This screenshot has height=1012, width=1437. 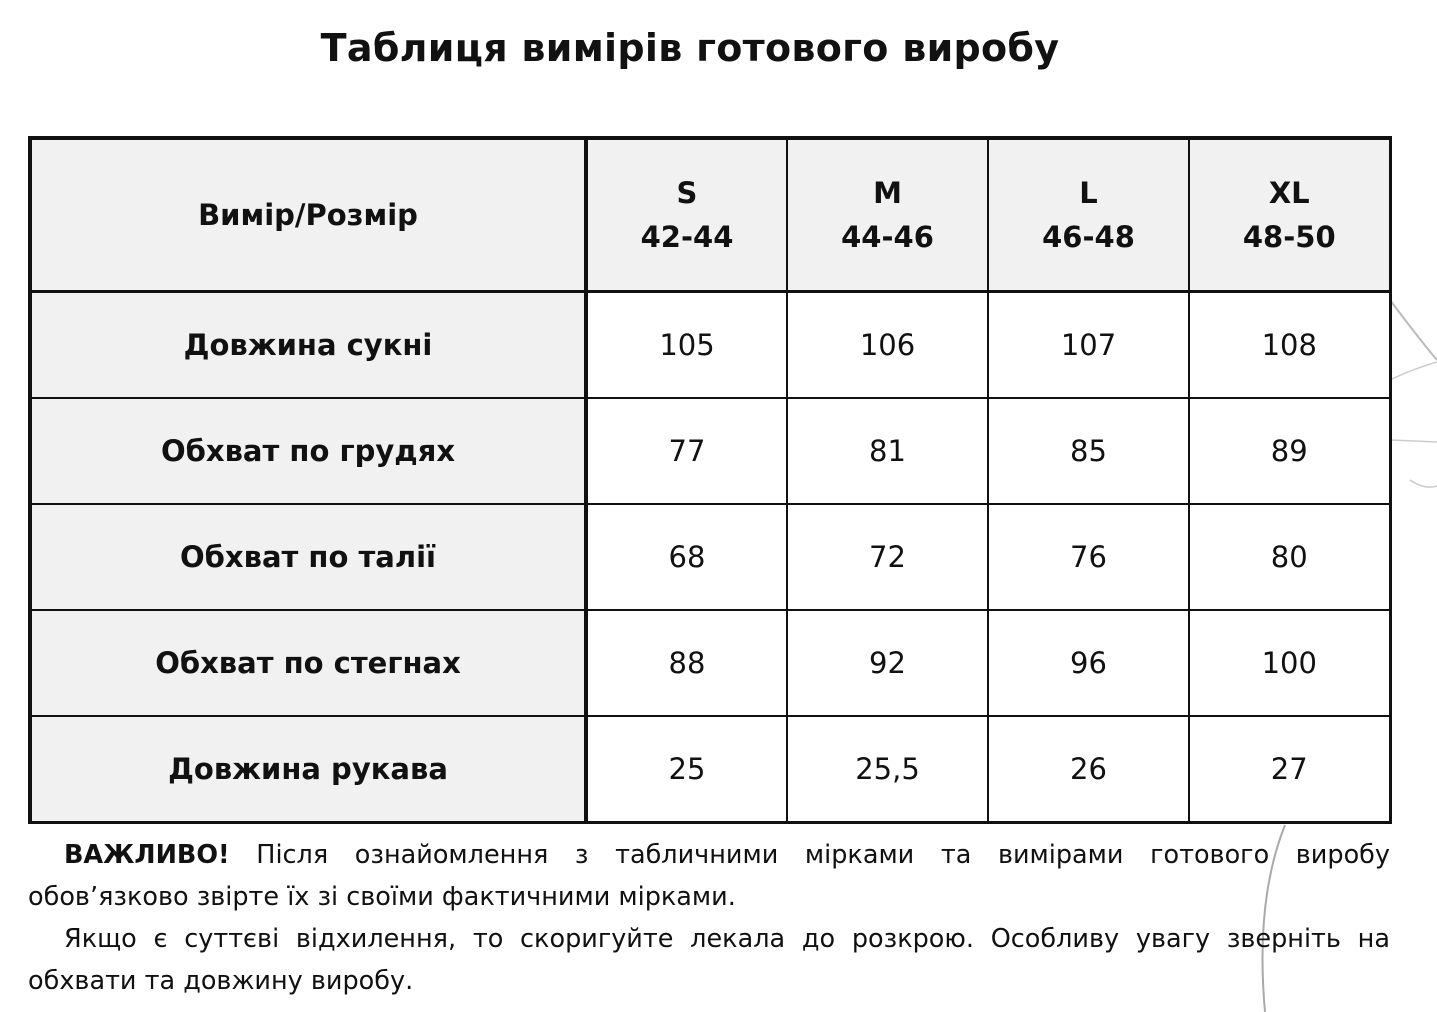 What do you see at coordinates (147, 855) in the screenshot?
I see `important-label: ВАЖЛИВО!` at bounding box center [147, 855].